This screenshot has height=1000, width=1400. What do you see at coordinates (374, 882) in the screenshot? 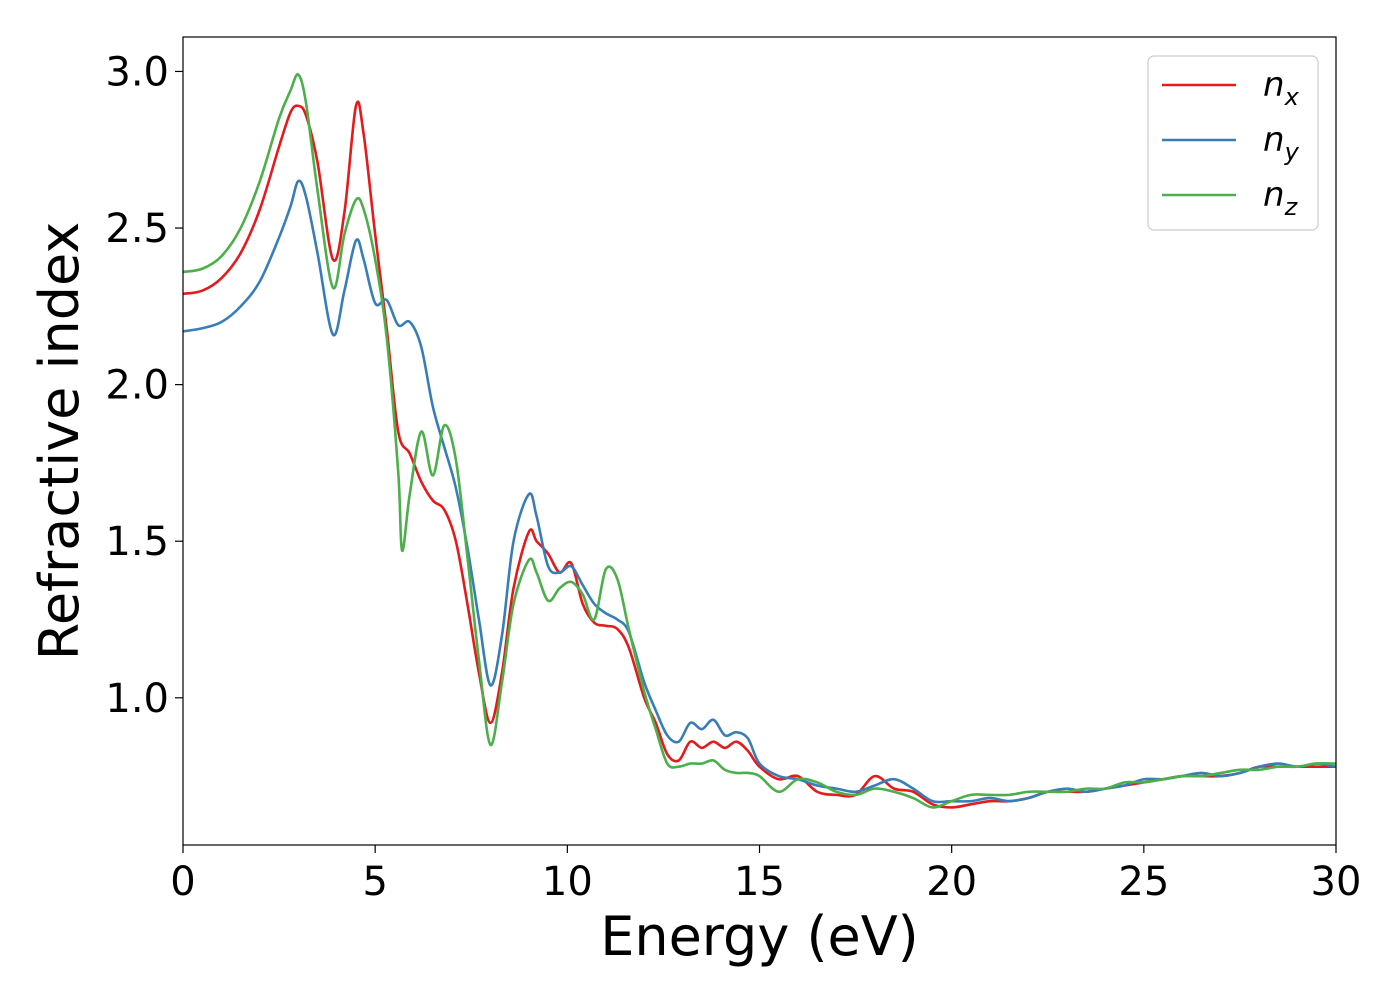
I see `x-tick-label: 5` at bounding box center [374, 882].